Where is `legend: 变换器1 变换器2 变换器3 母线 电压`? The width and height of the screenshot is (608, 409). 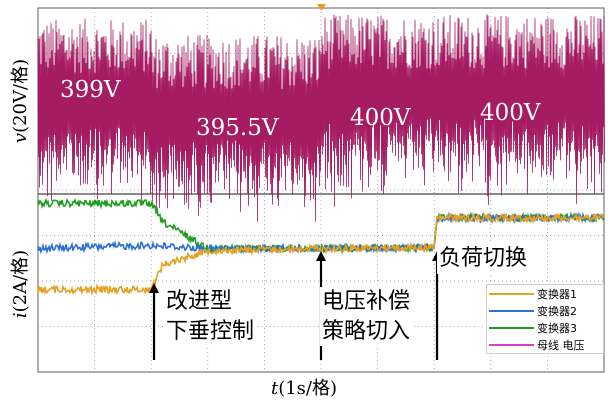
legend: 变换器1 变换器2 变换器3 母线 电压 is located at coordinates (545, 319).